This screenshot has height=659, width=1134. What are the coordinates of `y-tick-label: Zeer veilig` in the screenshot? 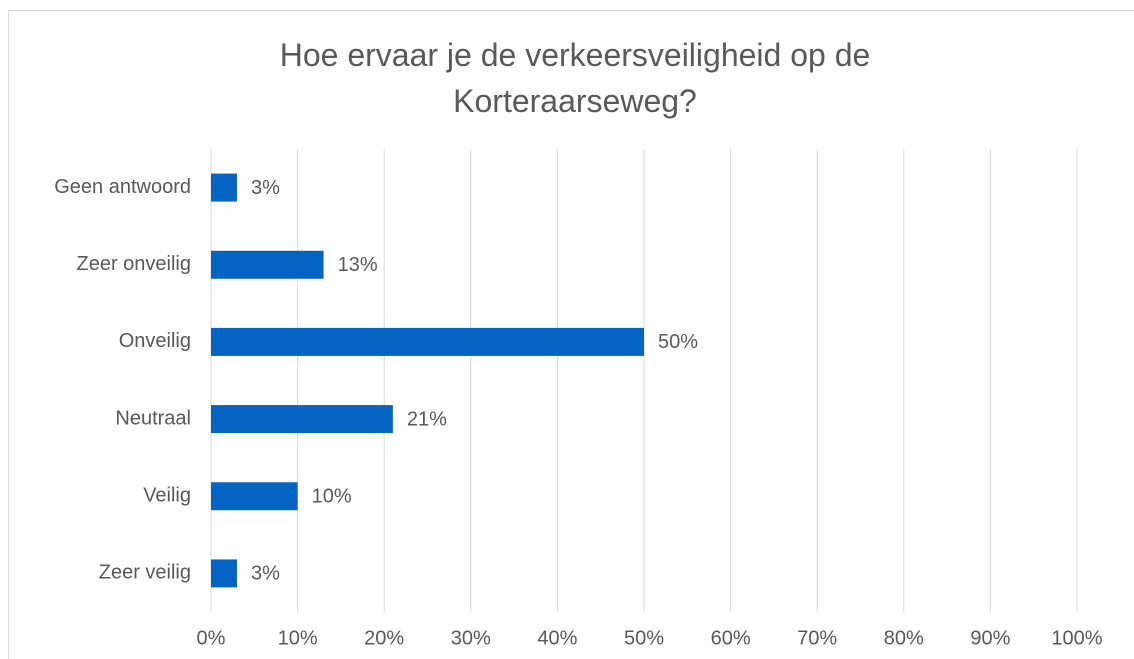 It's located at (145, 573).